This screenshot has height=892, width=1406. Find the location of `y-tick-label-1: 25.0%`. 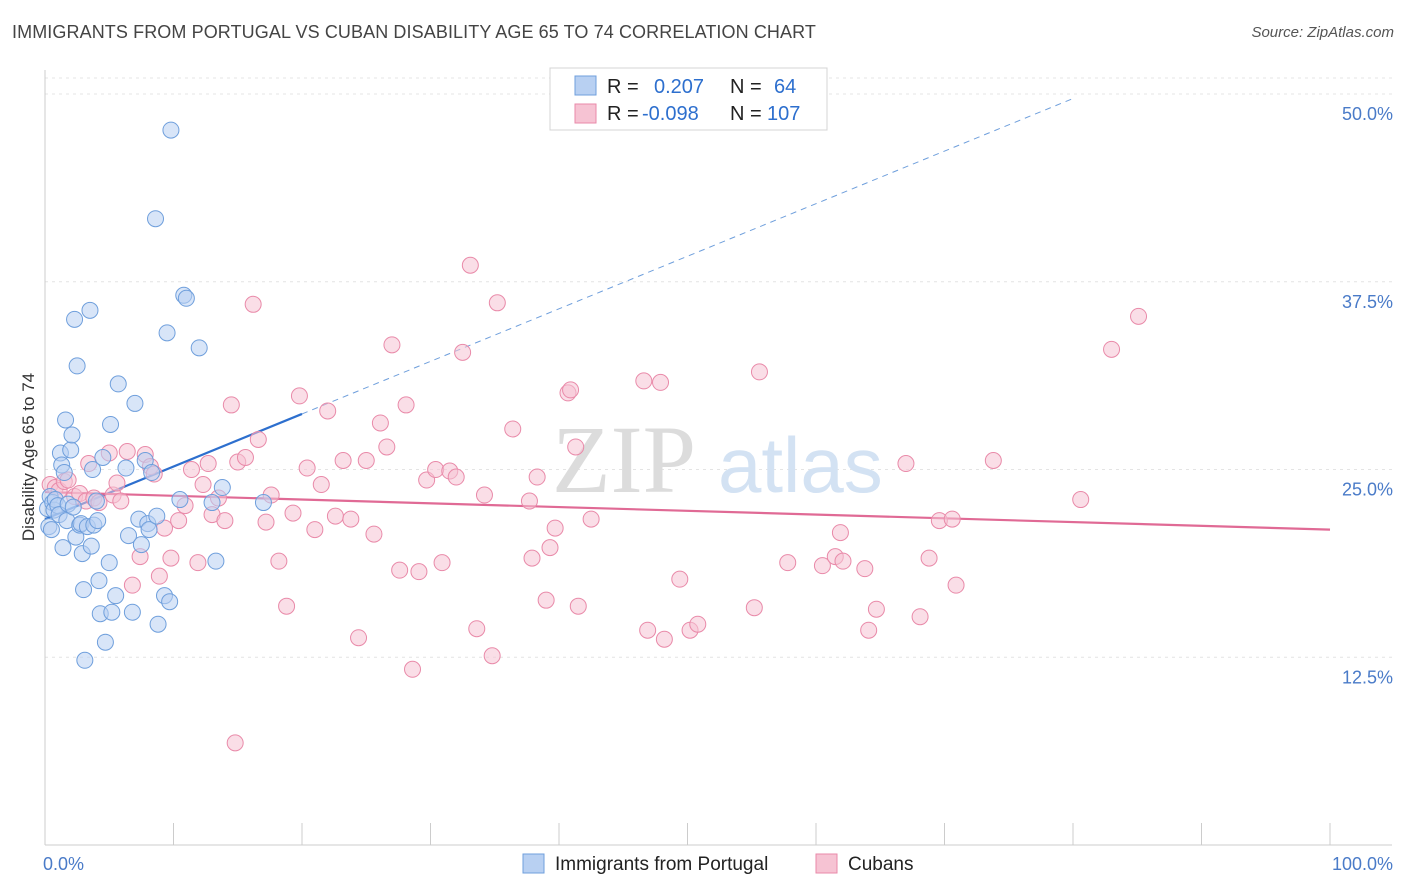

y-tick-label-1: 25.0% is located at coordinates (1367, 490).